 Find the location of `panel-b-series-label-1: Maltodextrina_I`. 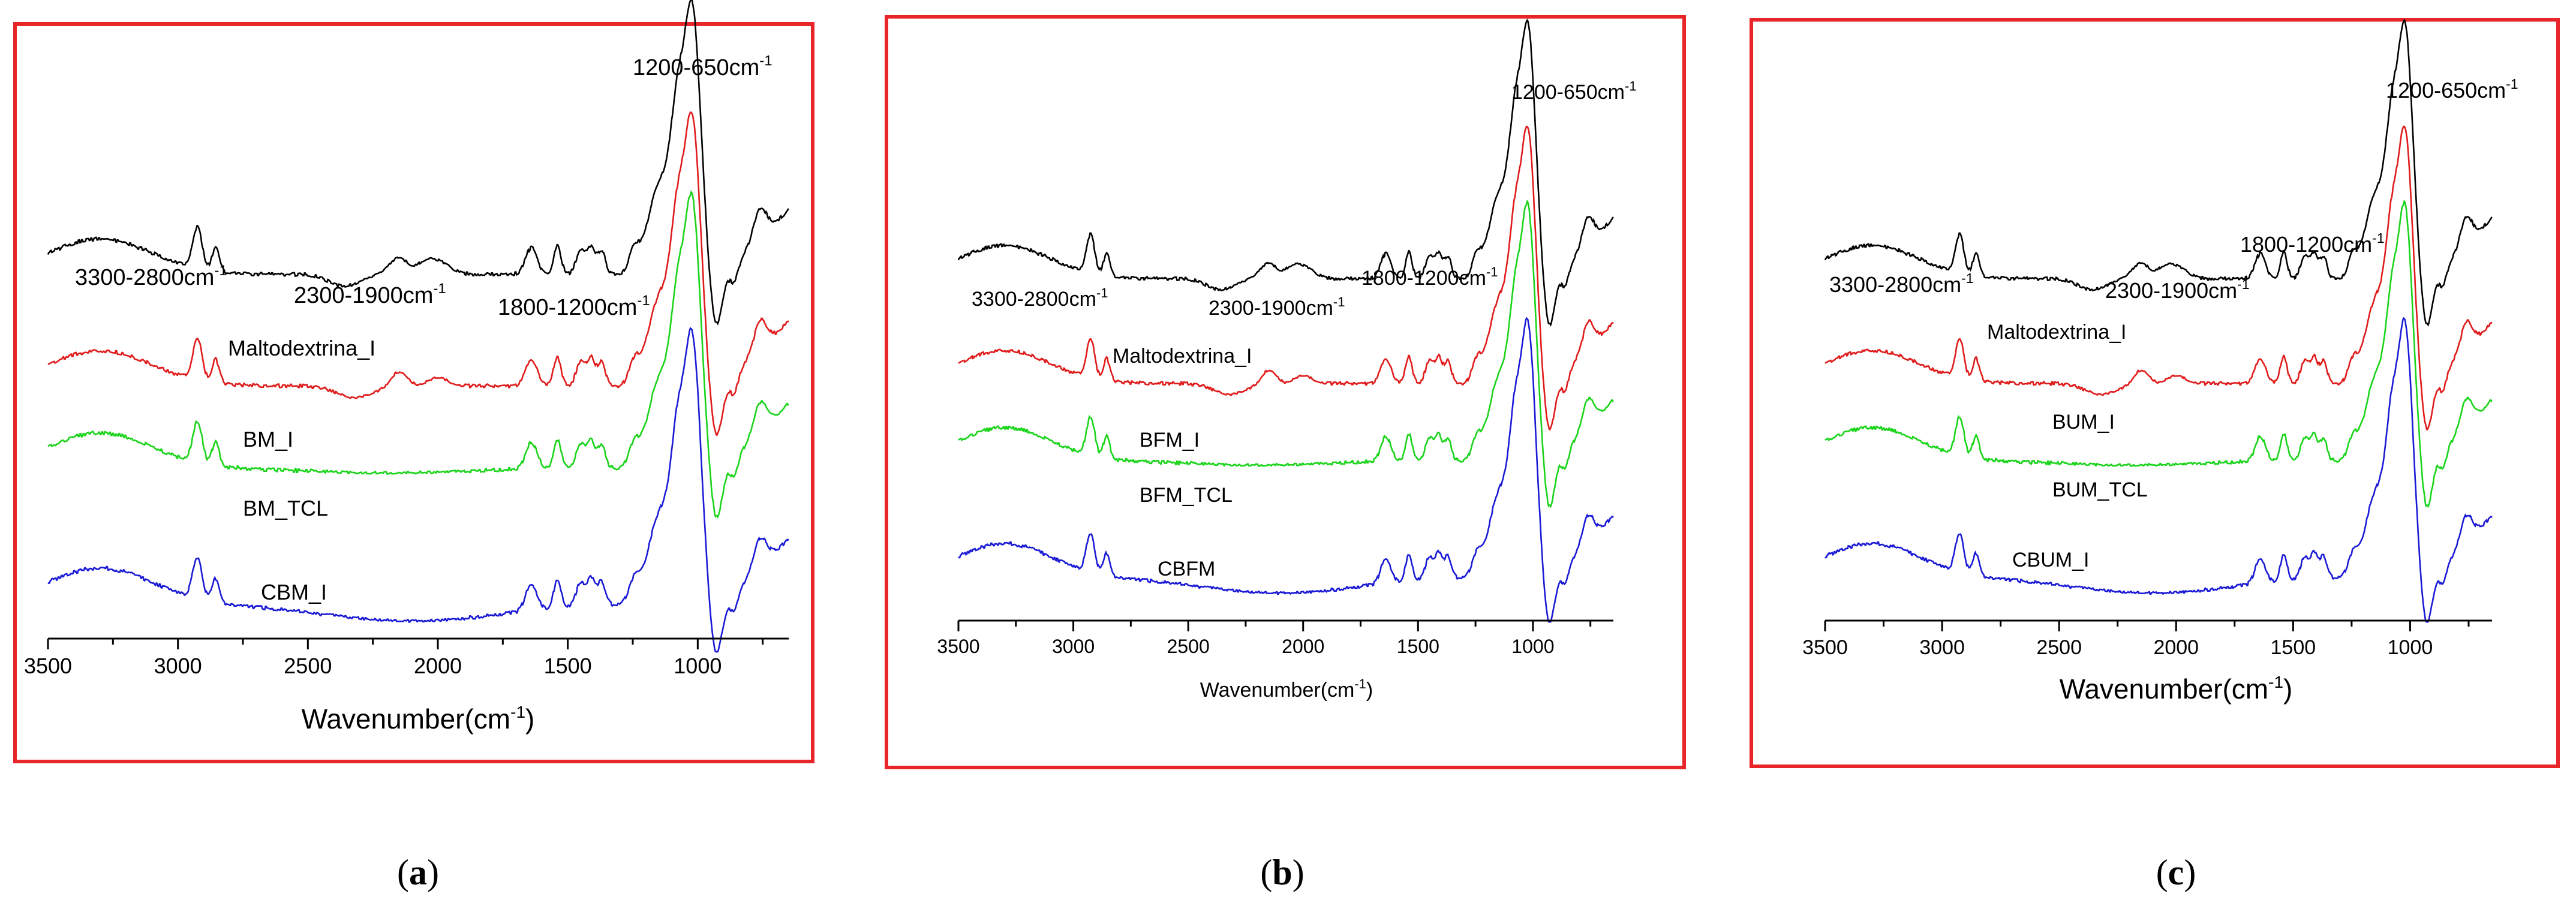

panel-b-series-label-1: Maltodextrina_I is located at coordinates (1183, 357).